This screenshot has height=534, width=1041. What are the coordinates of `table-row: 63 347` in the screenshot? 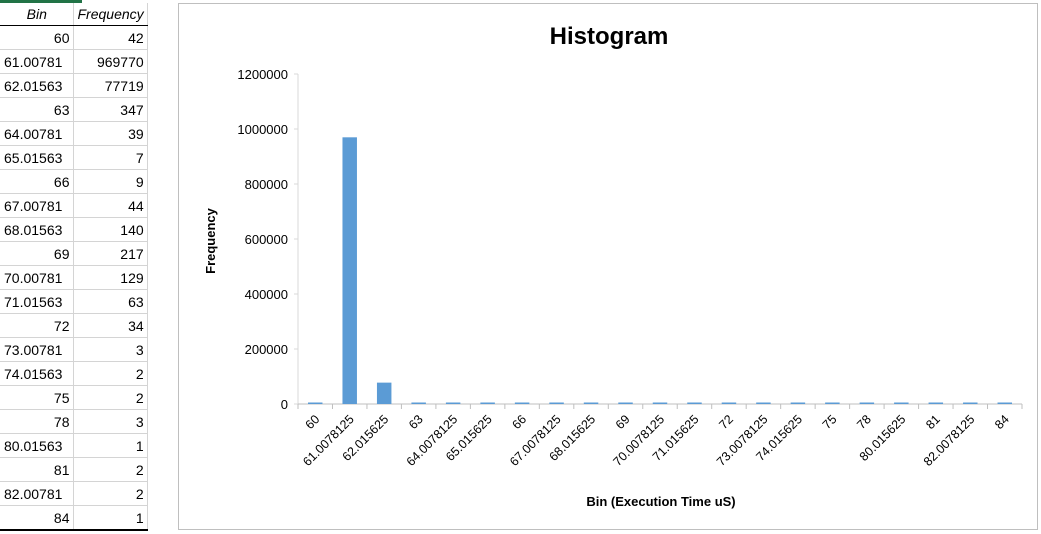 It's located at (74, 109).